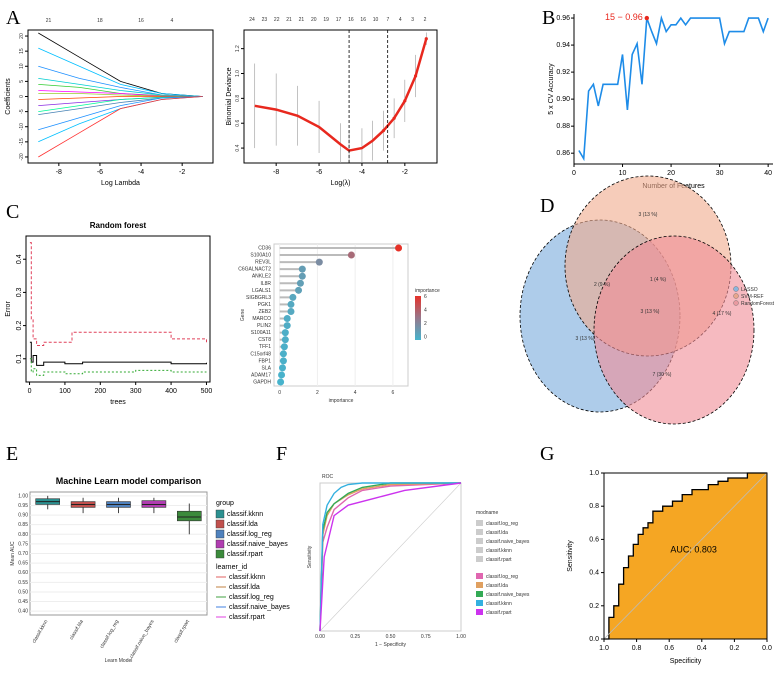  What do you see at coordinates (238, 98) in the screenshot?
I see `y-tick-label: 0.8` at bounding box center [238, 98].